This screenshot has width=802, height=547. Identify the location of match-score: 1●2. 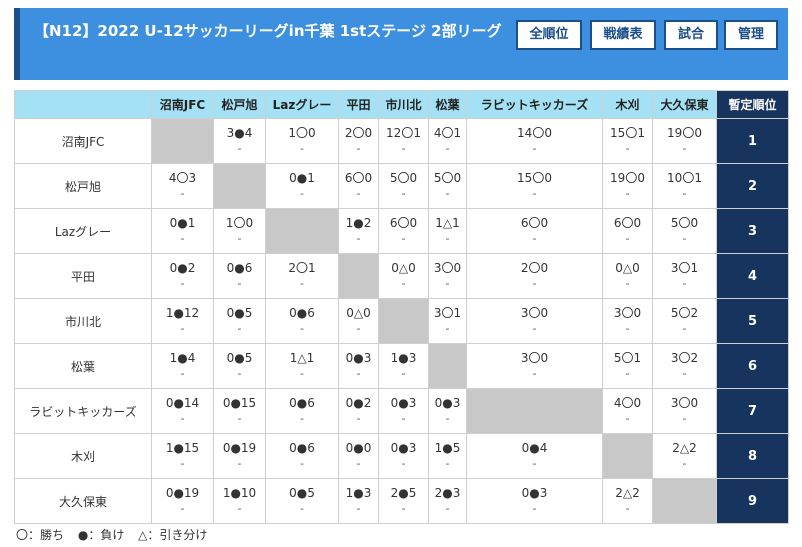
(358, 223).